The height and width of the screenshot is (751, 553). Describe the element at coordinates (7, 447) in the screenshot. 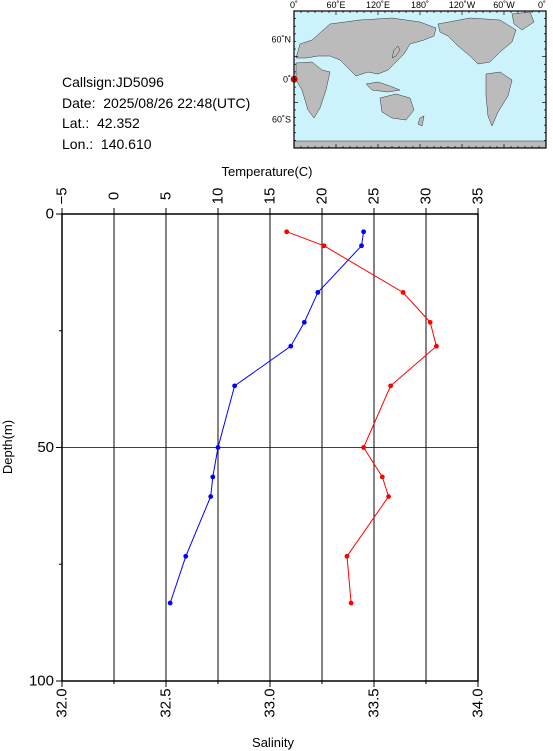

I see `depth-axis-title: Depth(m)` at that location.